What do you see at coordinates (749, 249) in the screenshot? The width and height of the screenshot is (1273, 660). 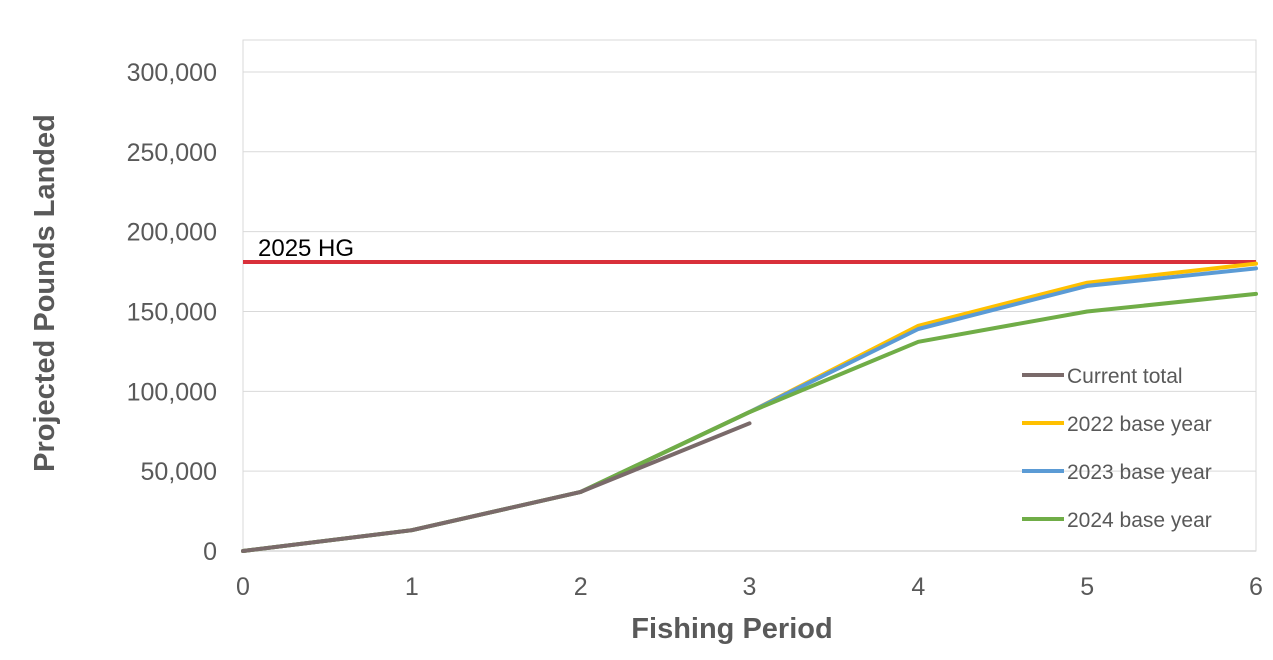 I see `reference-line-group: 2025 HG` at bounding box center [749, 249].